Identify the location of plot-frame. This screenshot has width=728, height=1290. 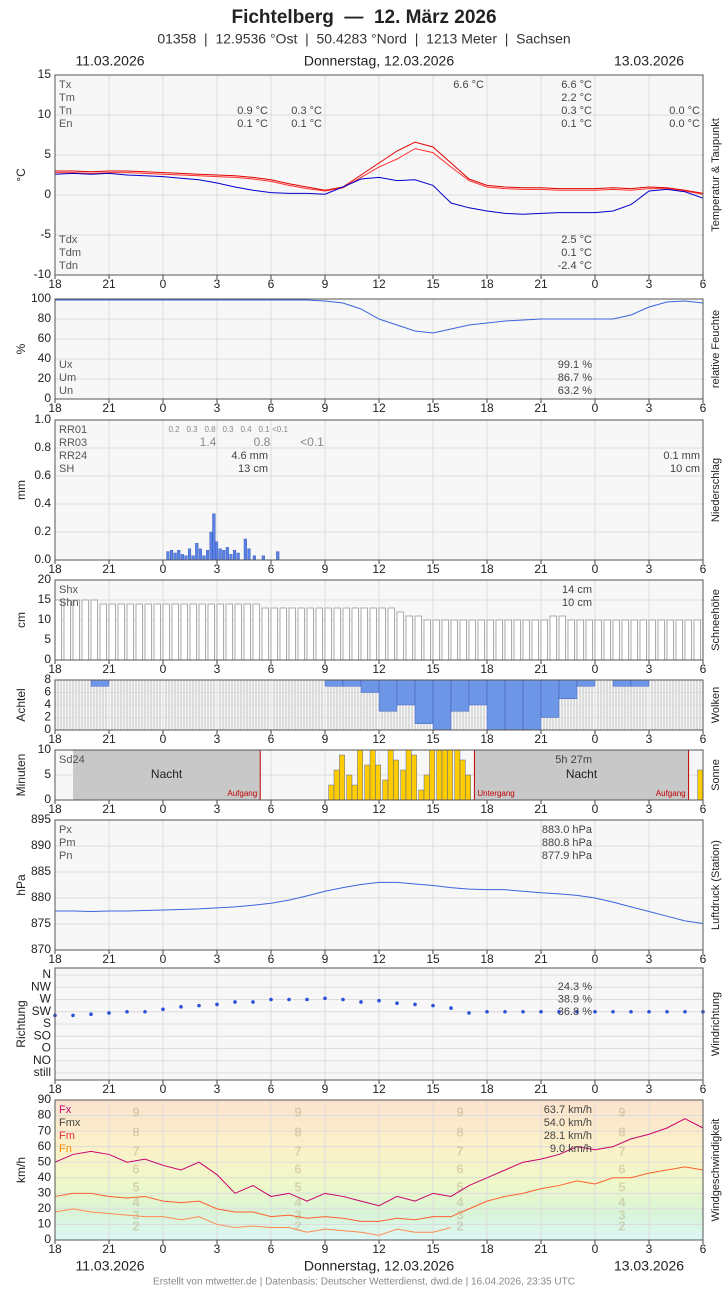
(379, 490).